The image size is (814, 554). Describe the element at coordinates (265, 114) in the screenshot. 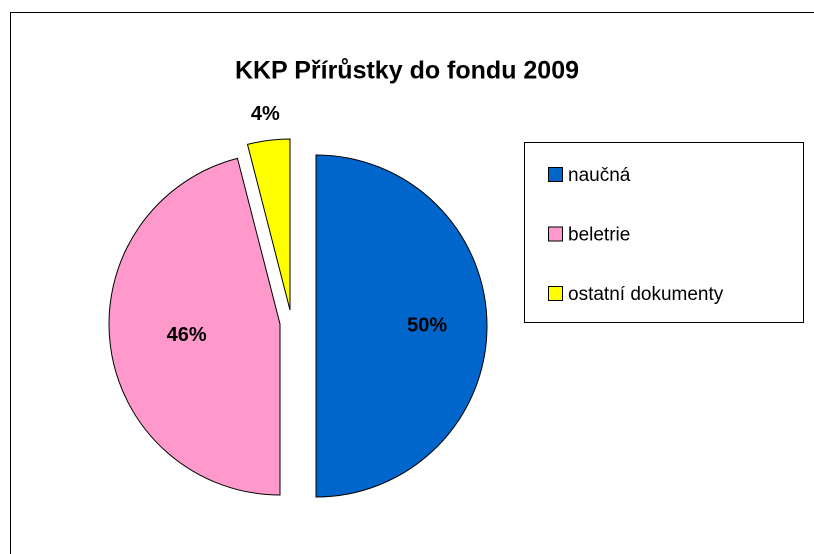

I see `data-label: 4%` at that location.